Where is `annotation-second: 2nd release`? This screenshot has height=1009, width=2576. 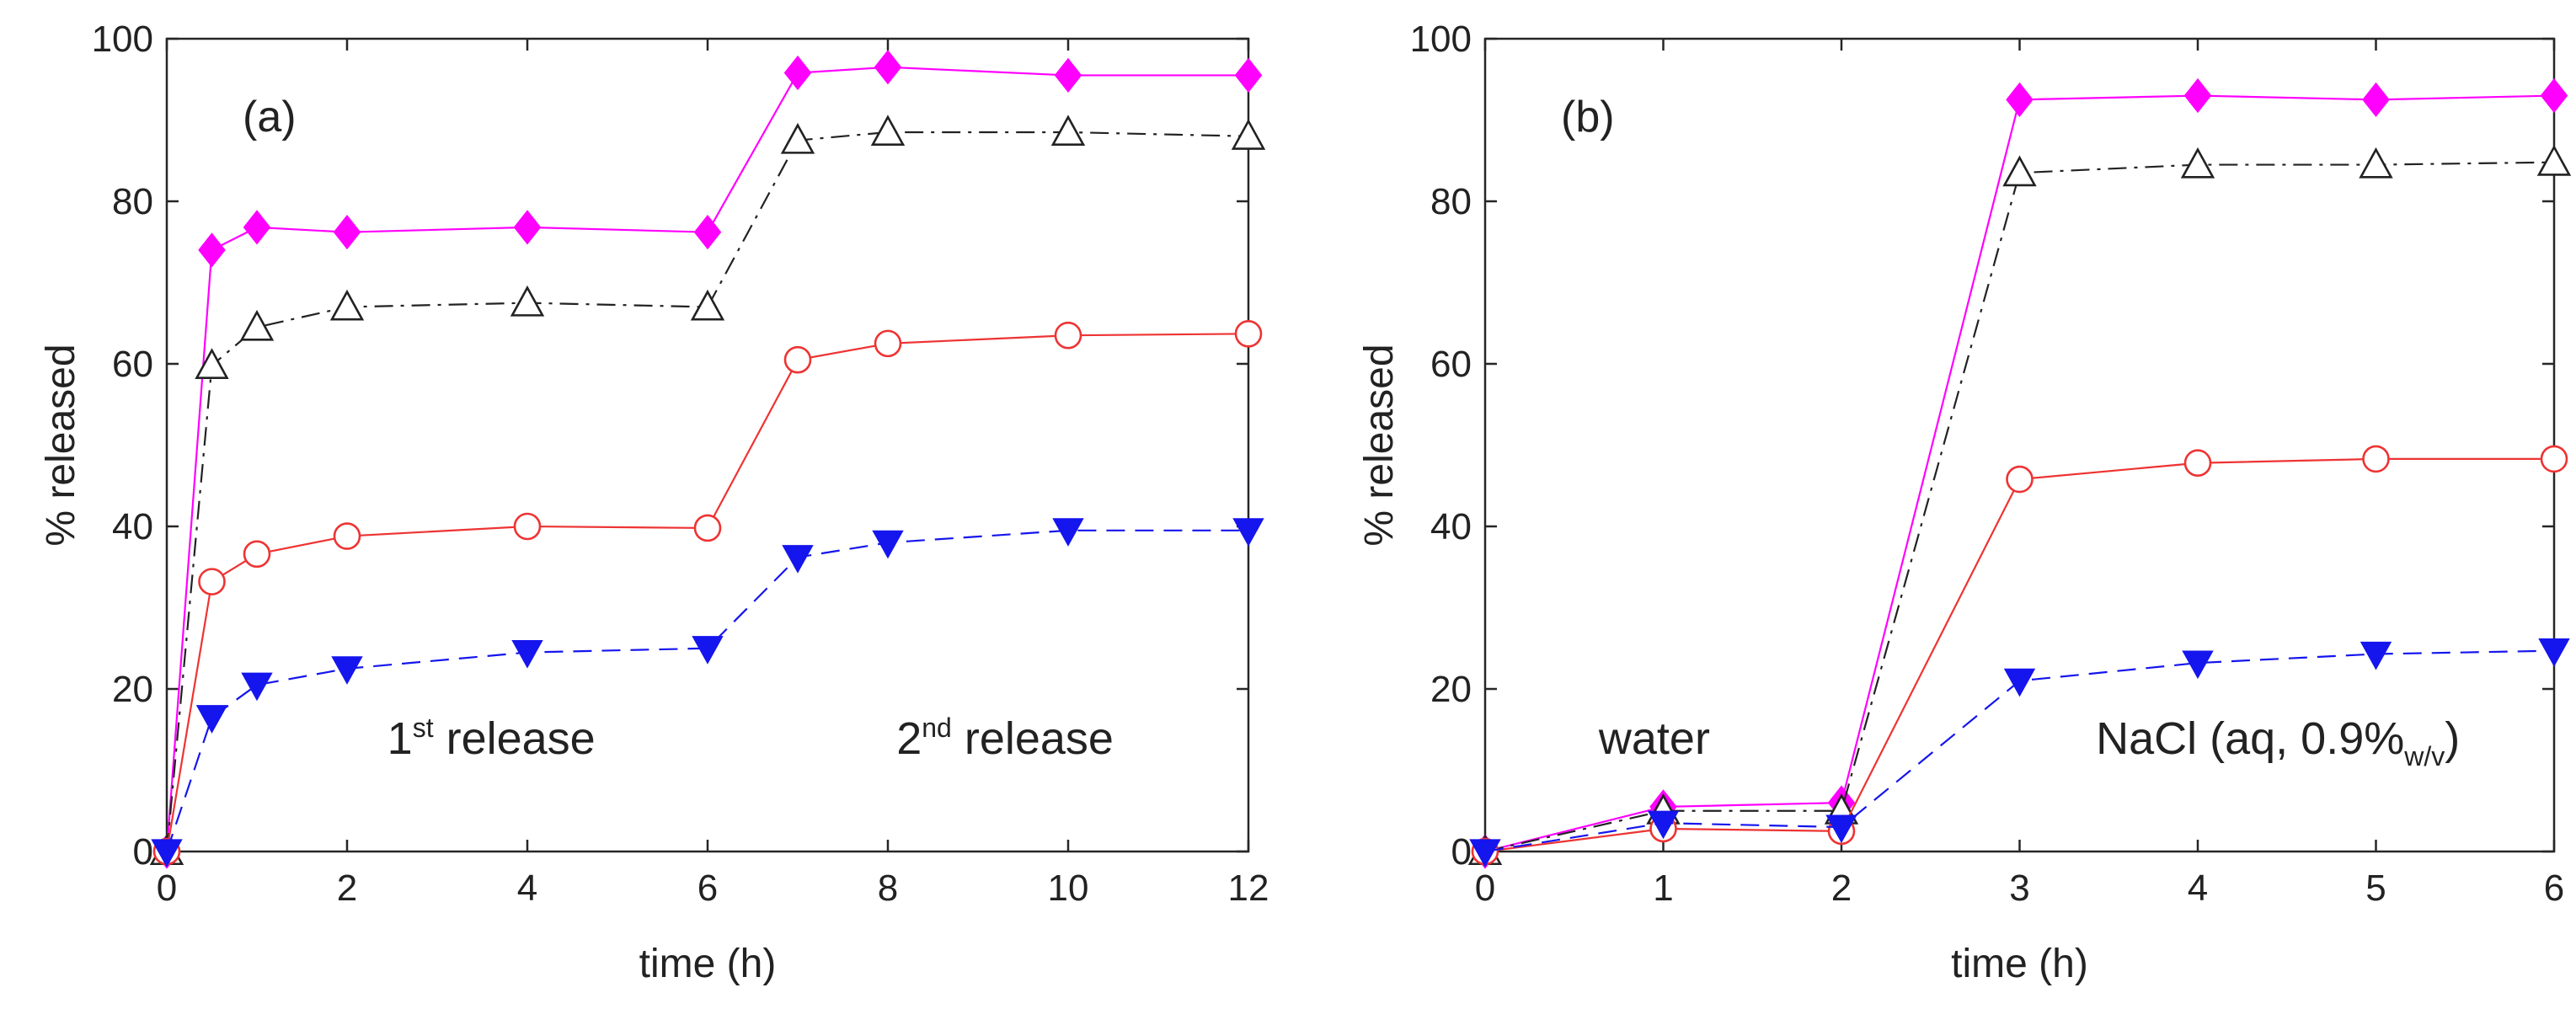 annotation-second: 2nd release is located at coordinates (1005, 738).